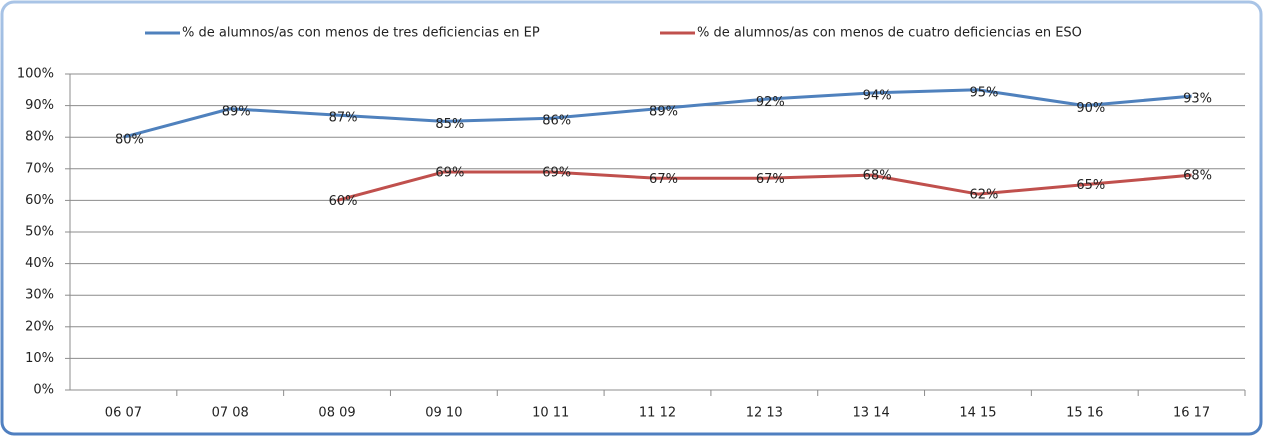 The width and height of the screenshot is (1265, 442). What do you see at coordinates (39, 105) in the screenshot?
I see `y-tick-label: 90%` at bounding box center [39, 105].